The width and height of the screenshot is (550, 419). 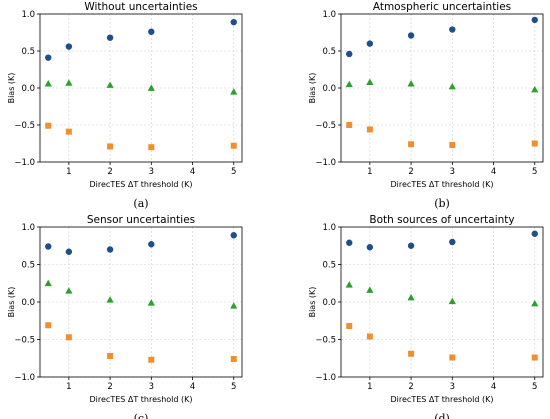 I want to click on chart-title: Both sources of uncertainty, so click(x=441, y=220).